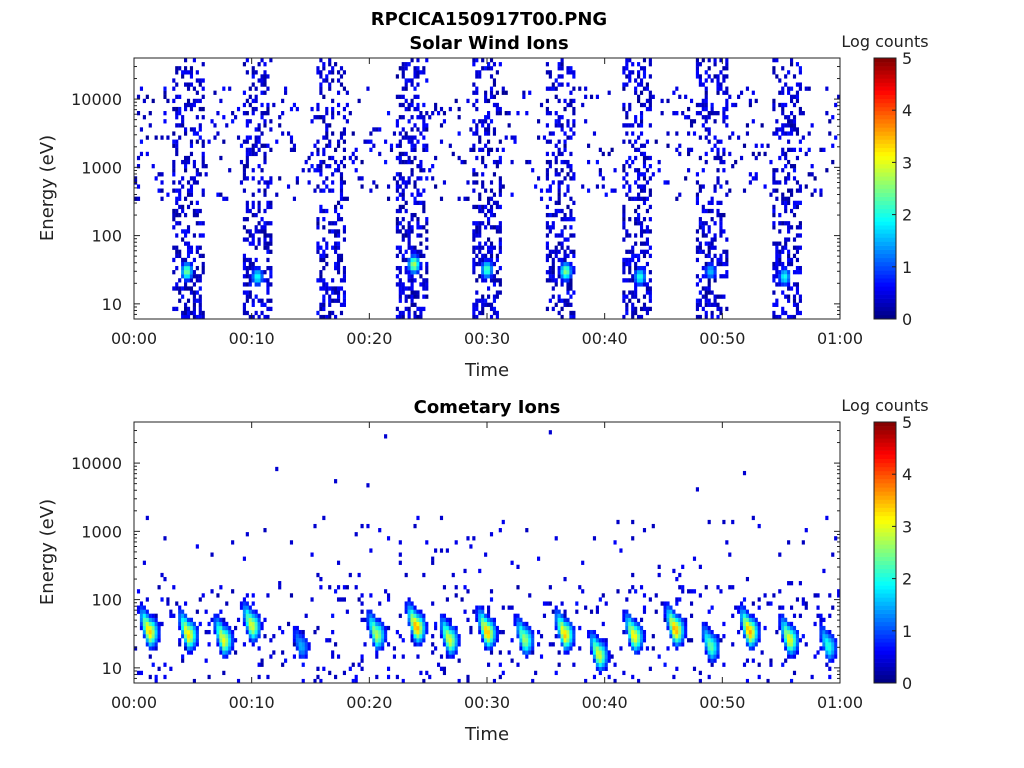 This screenshot has height=768, width=1024. I want to click on colorbar-segment, so click(885, 493).